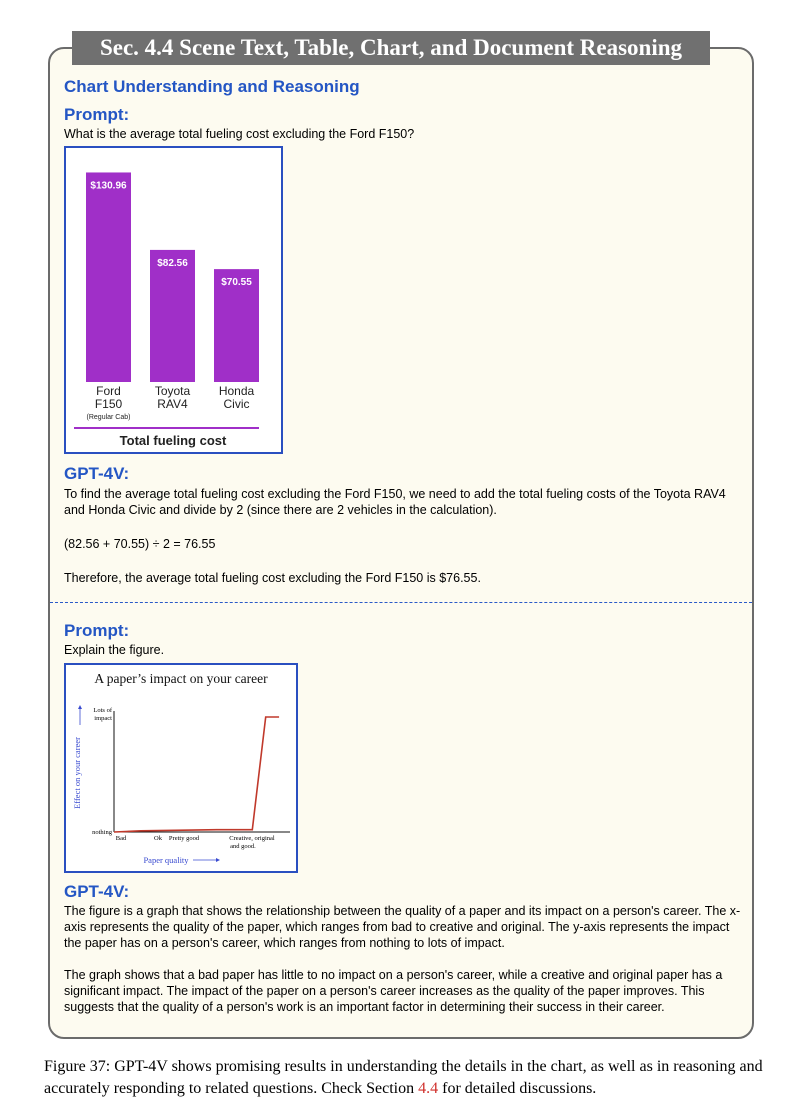 This screenshot has height=1120, width=812. Describe the element at coordinates (172, 263) in the screenshot. I see `bar-value-label-2: $82.56` at that location.